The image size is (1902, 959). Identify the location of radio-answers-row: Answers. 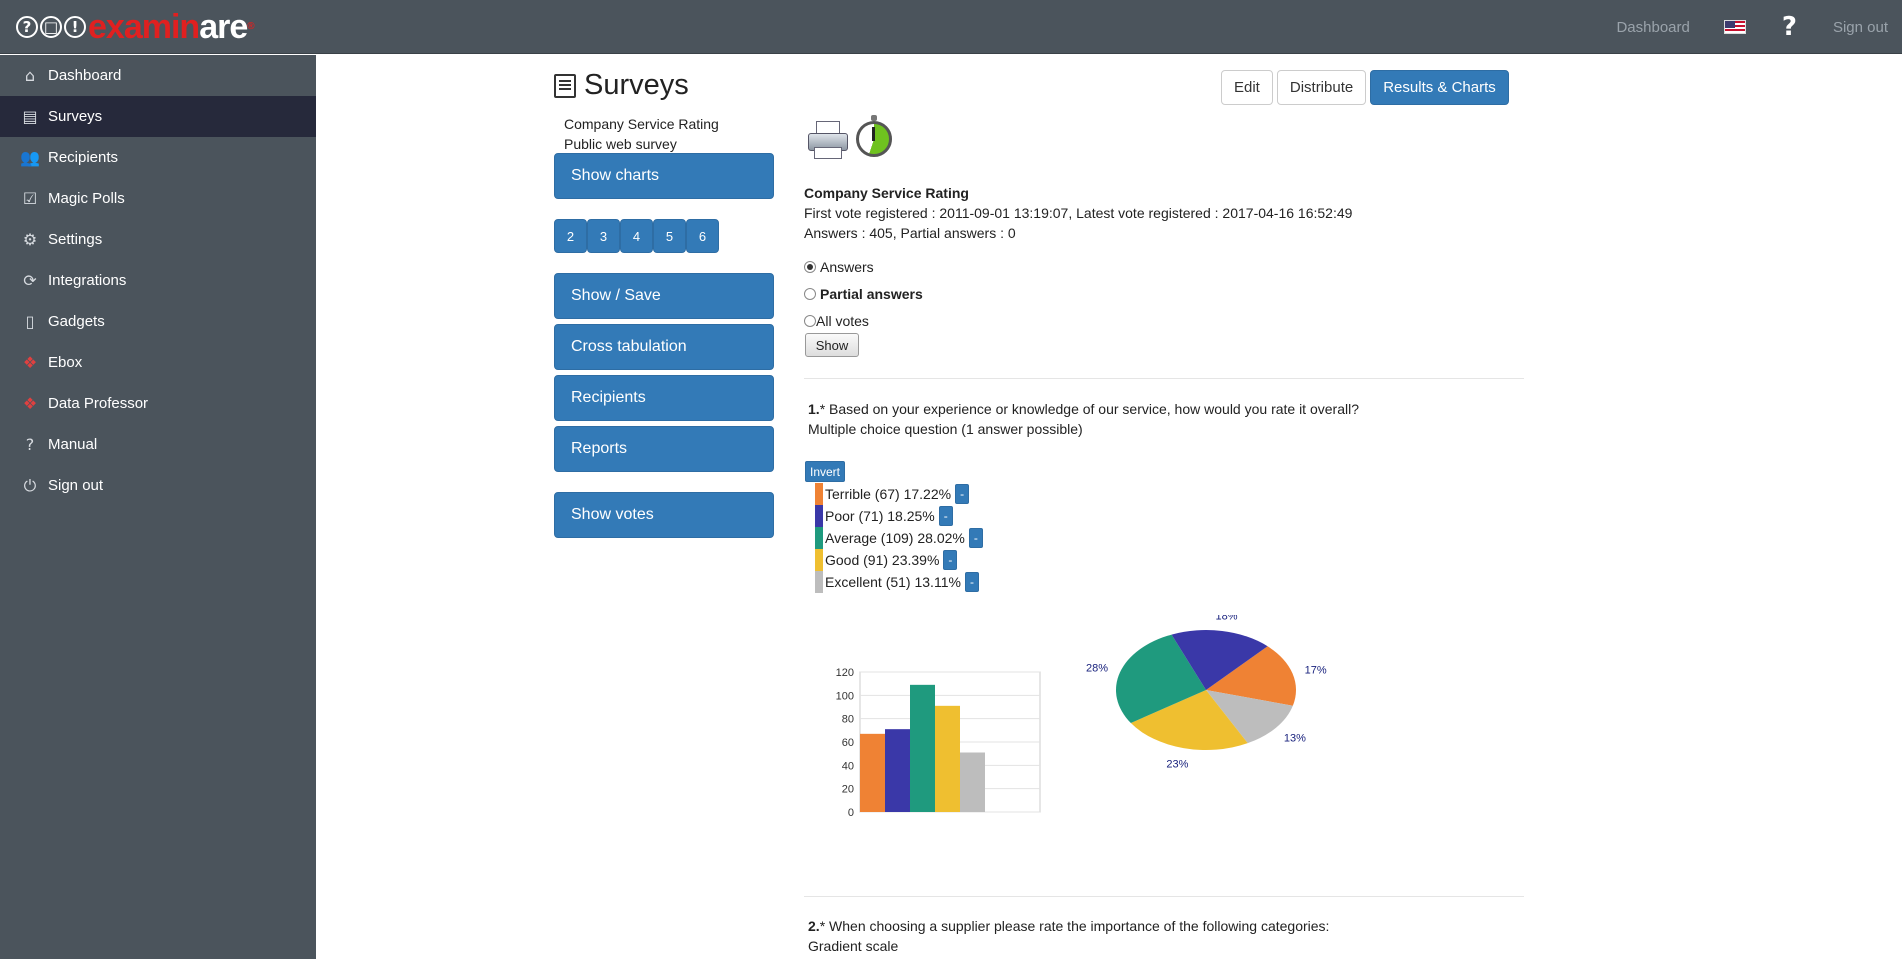
(863, 266).